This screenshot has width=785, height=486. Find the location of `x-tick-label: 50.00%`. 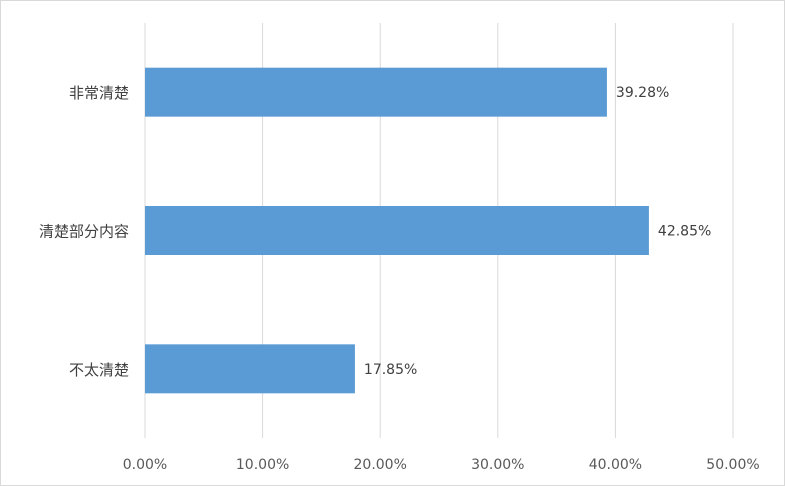

x-tick-label: 50.00% is located at coordinates (732, 465).